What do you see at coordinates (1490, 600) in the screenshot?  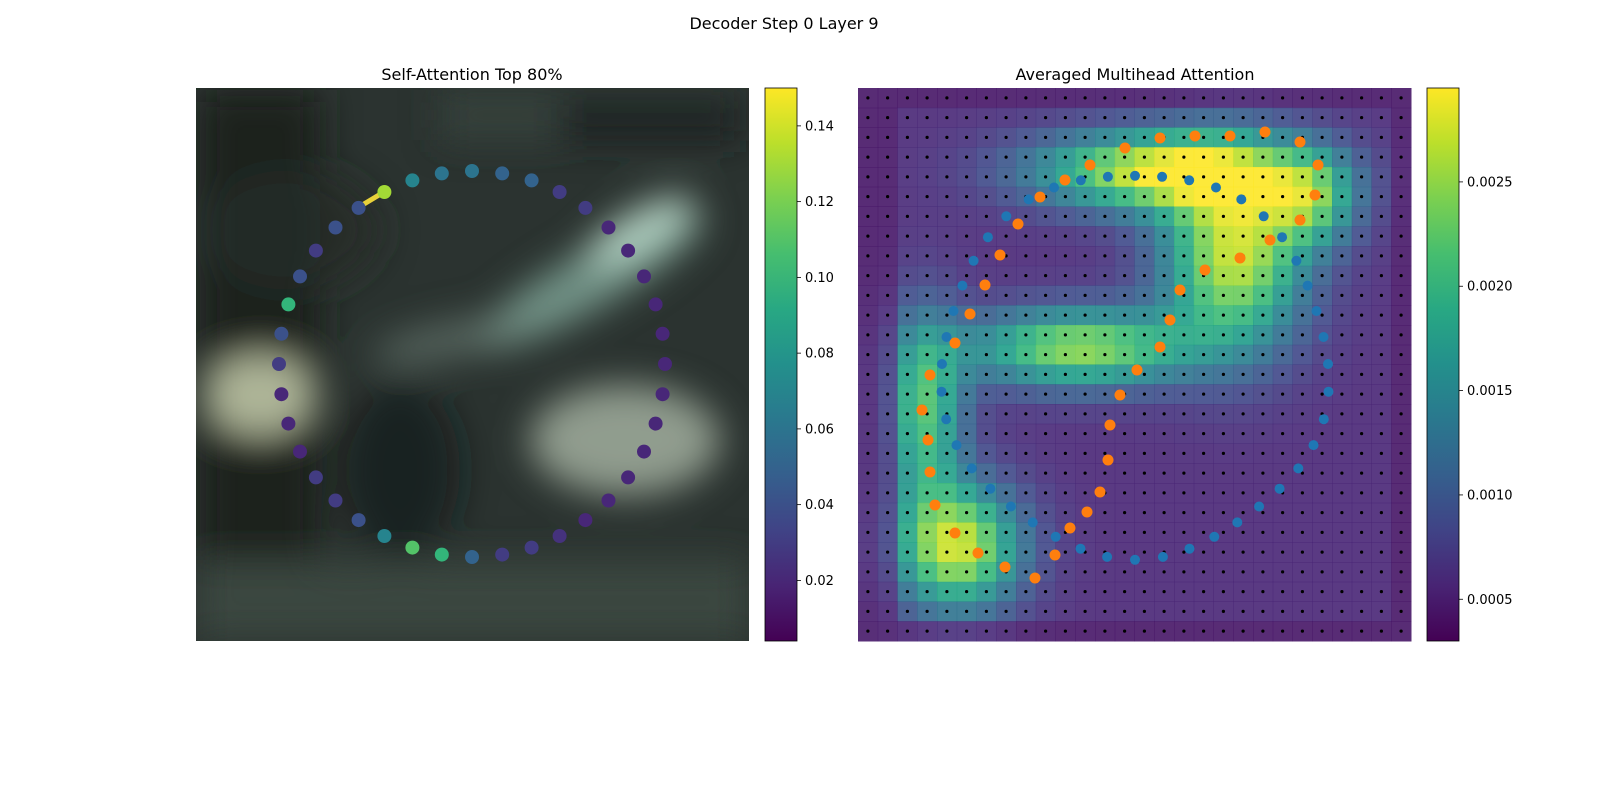 I see `colorbar-tick-label: 0.0005` at bounding box center [1490, 600].